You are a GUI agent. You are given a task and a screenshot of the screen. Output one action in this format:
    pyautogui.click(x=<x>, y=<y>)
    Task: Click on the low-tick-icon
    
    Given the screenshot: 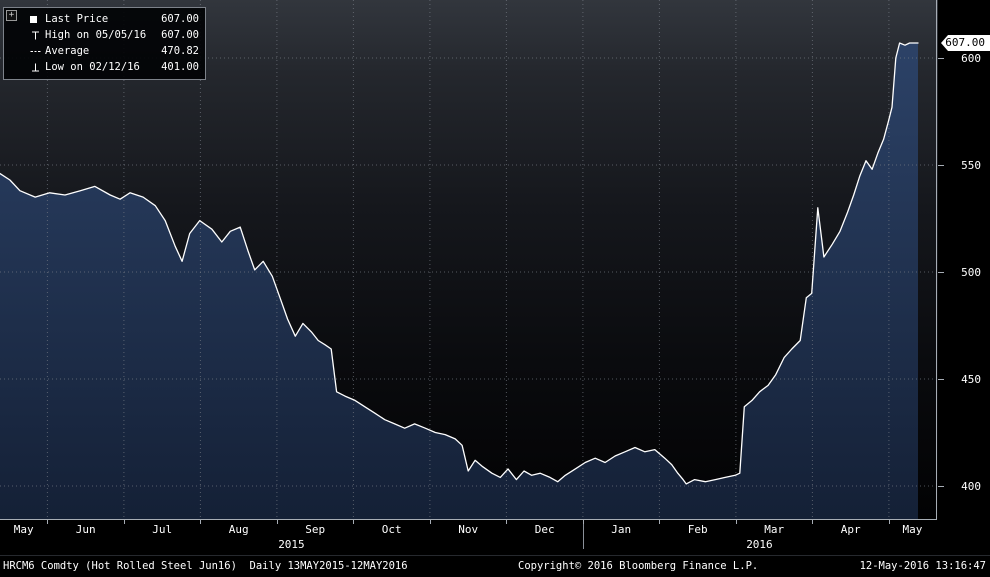 What is the action you would take?
    pyautogui.click(x=37, y=67)
    